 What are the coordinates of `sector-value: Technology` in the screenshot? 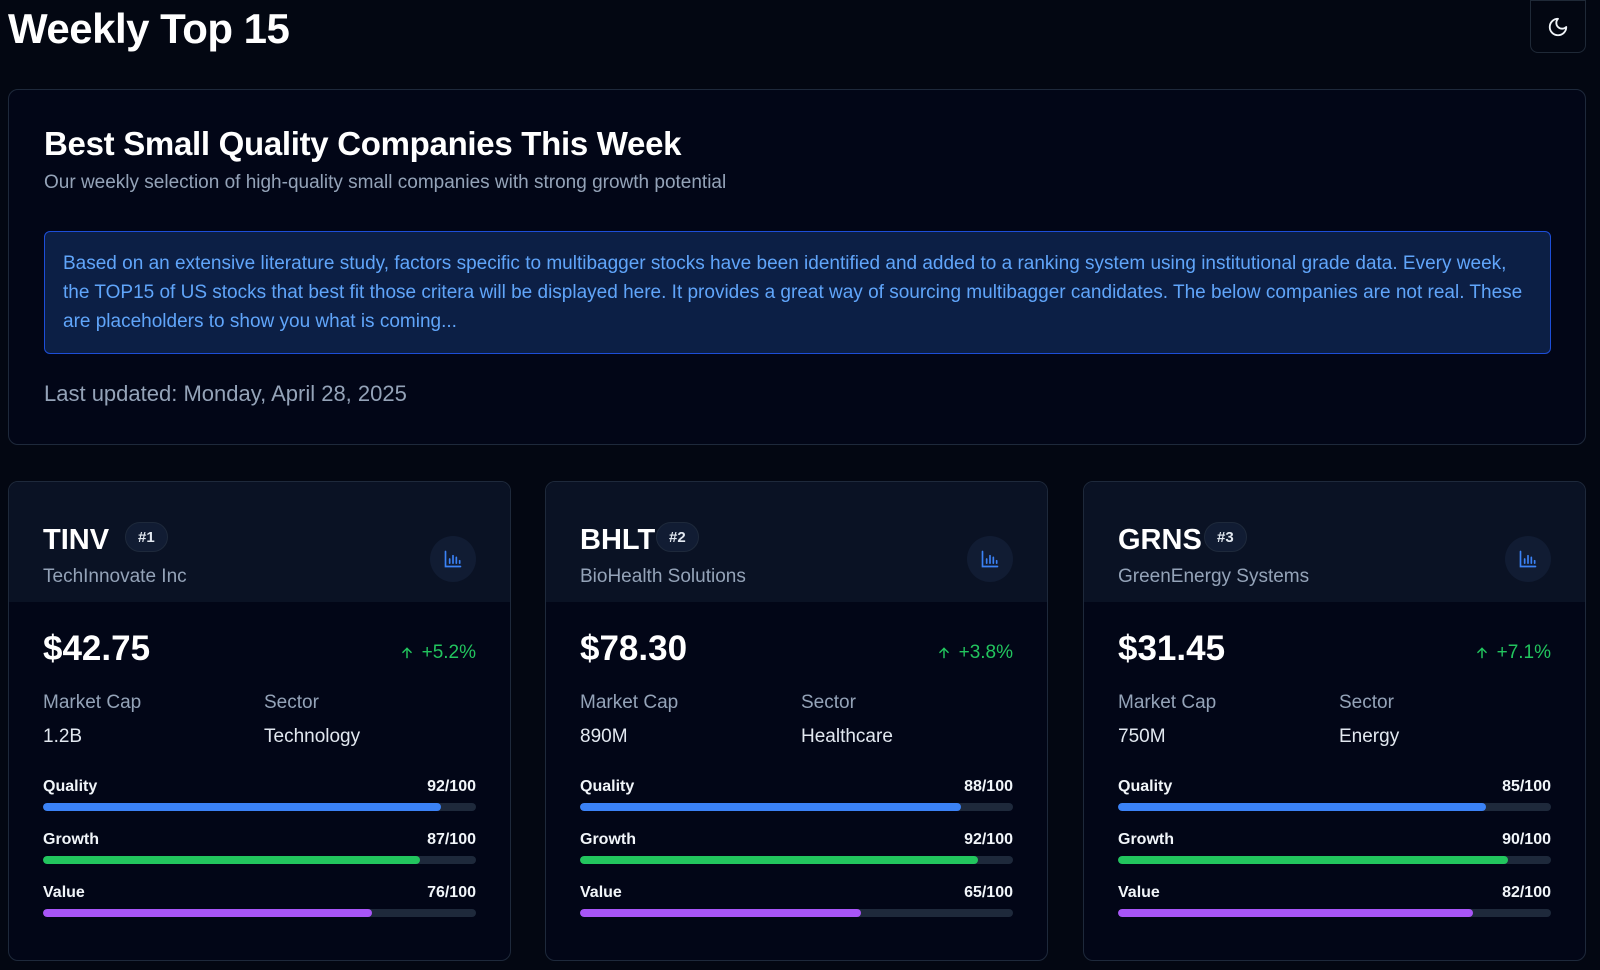 It's located at (312, 736).